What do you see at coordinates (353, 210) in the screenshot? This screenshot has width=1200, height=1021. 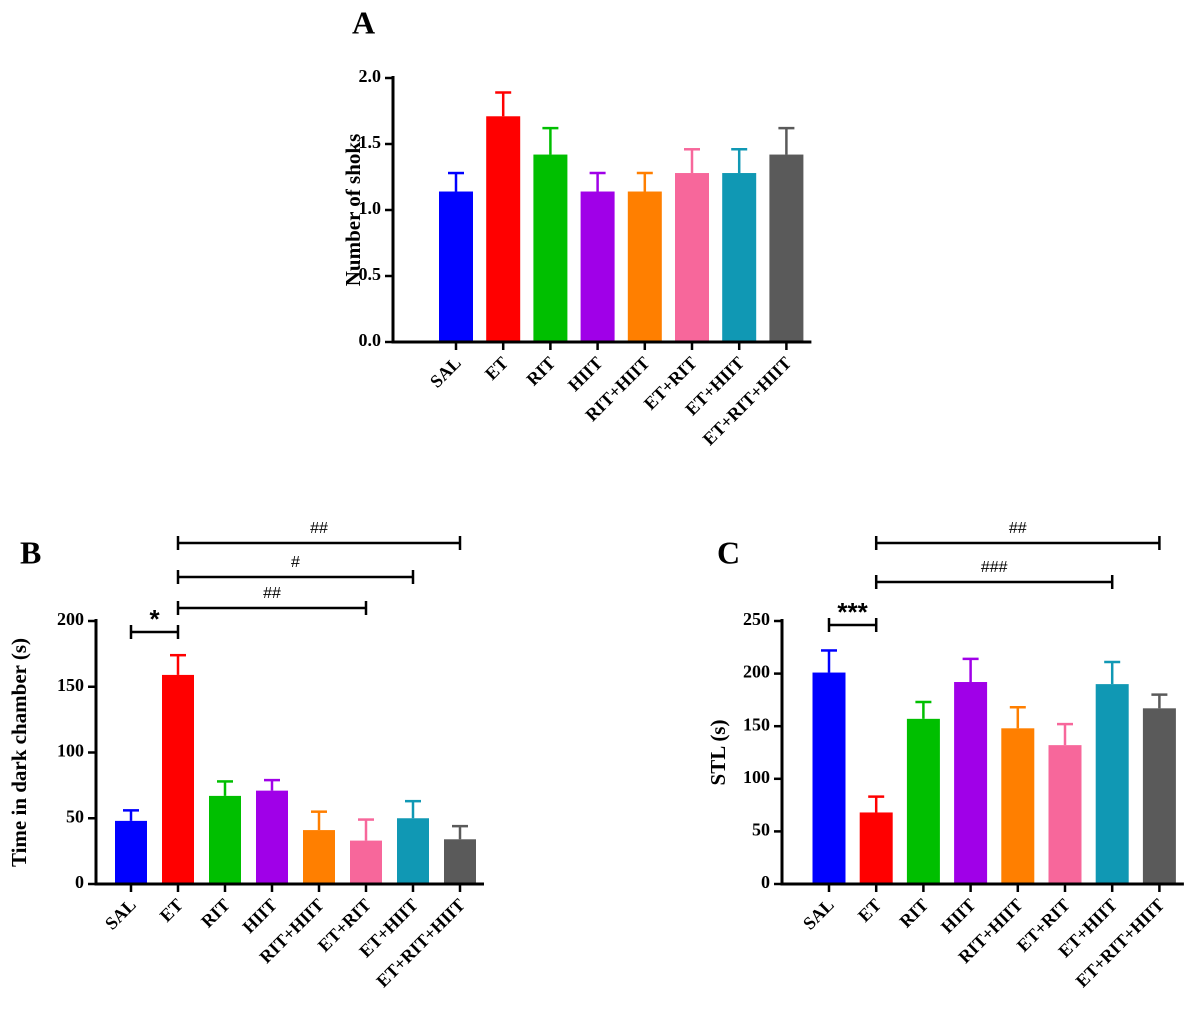 I see `y-axis-title: Number of shoks` at bounding box center [353, 210].